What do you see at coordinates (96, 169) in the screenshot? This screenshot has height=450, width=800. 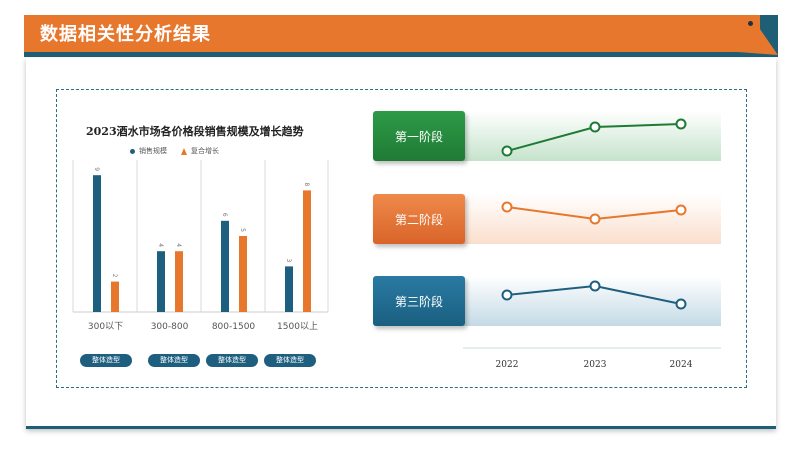 I see `bar-value-label: 9` at bounding box center [96, 169].